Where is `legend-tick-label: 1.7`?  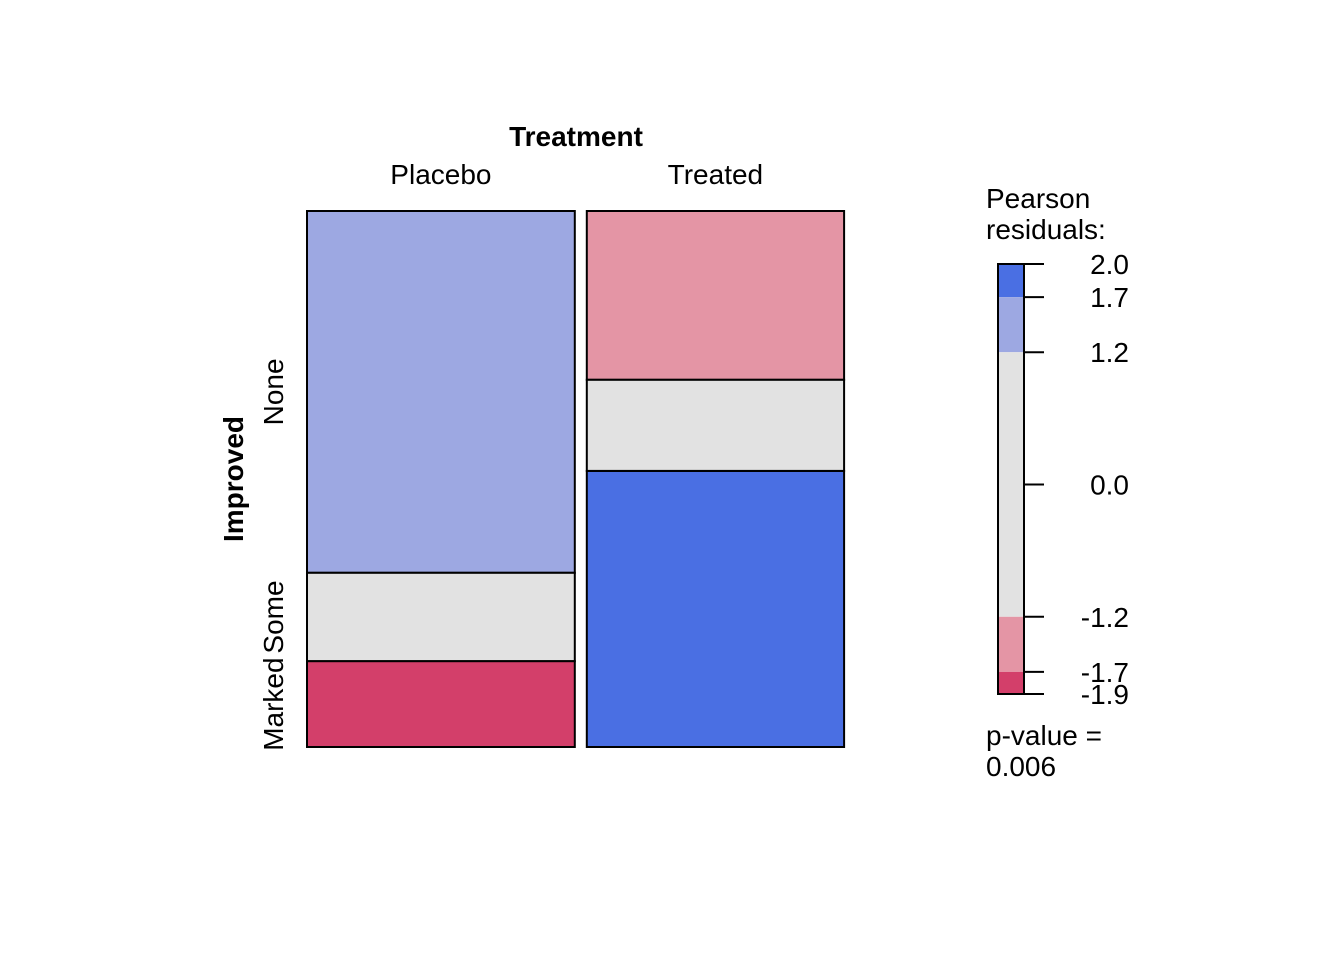 legend-tick-label: 1.7 is located at coordinates (1109, 297).